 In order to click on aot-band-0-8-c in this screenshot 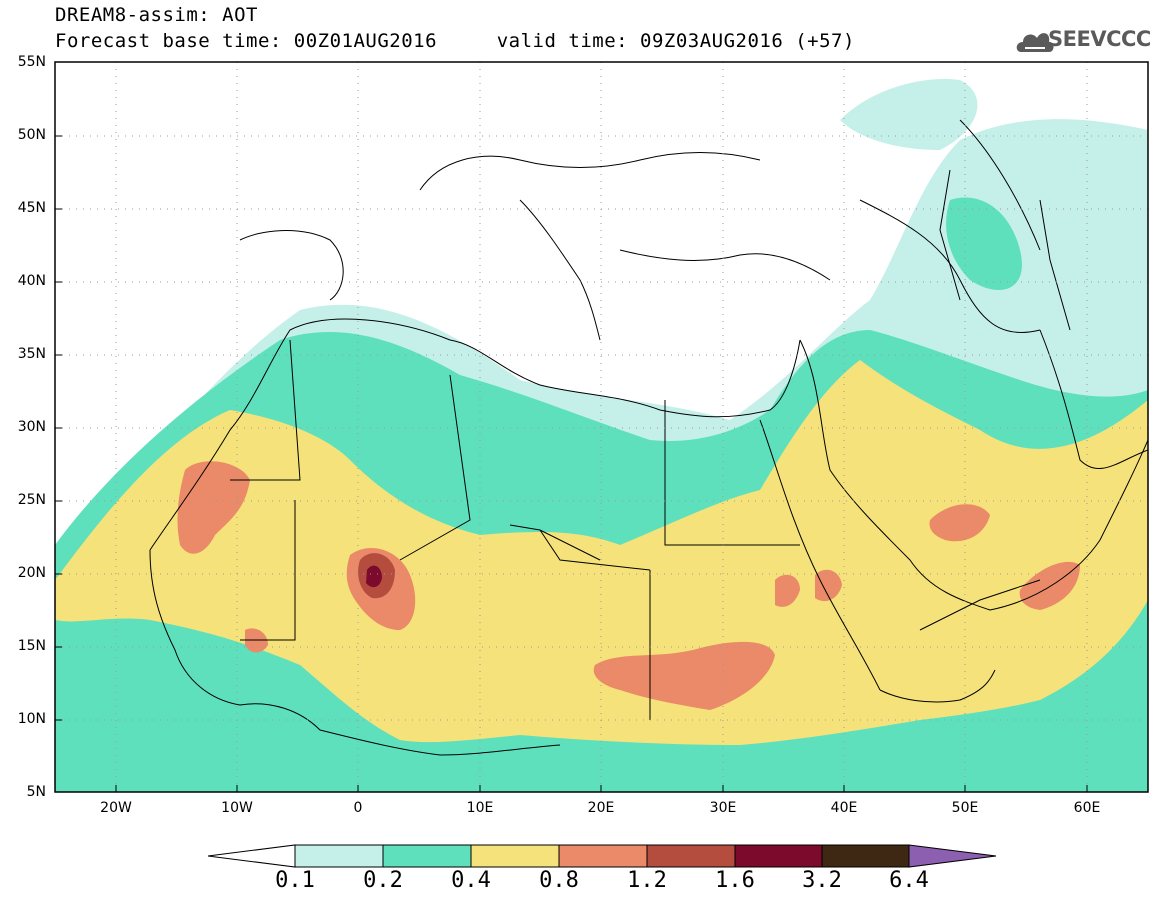, I will do `click(684, 675)`.